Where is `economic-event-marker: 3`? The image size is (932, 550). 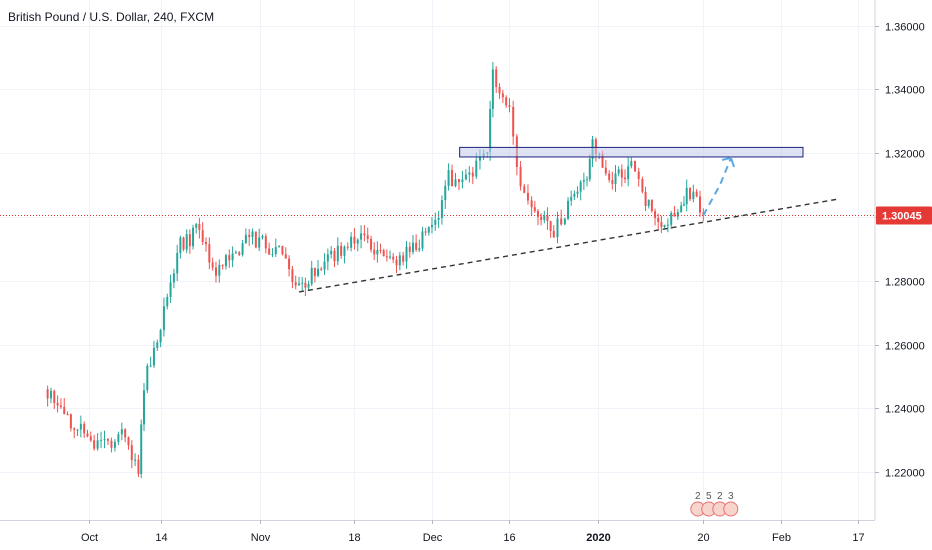 economic-event-marker: 3 is located at coordinates (731, 504).